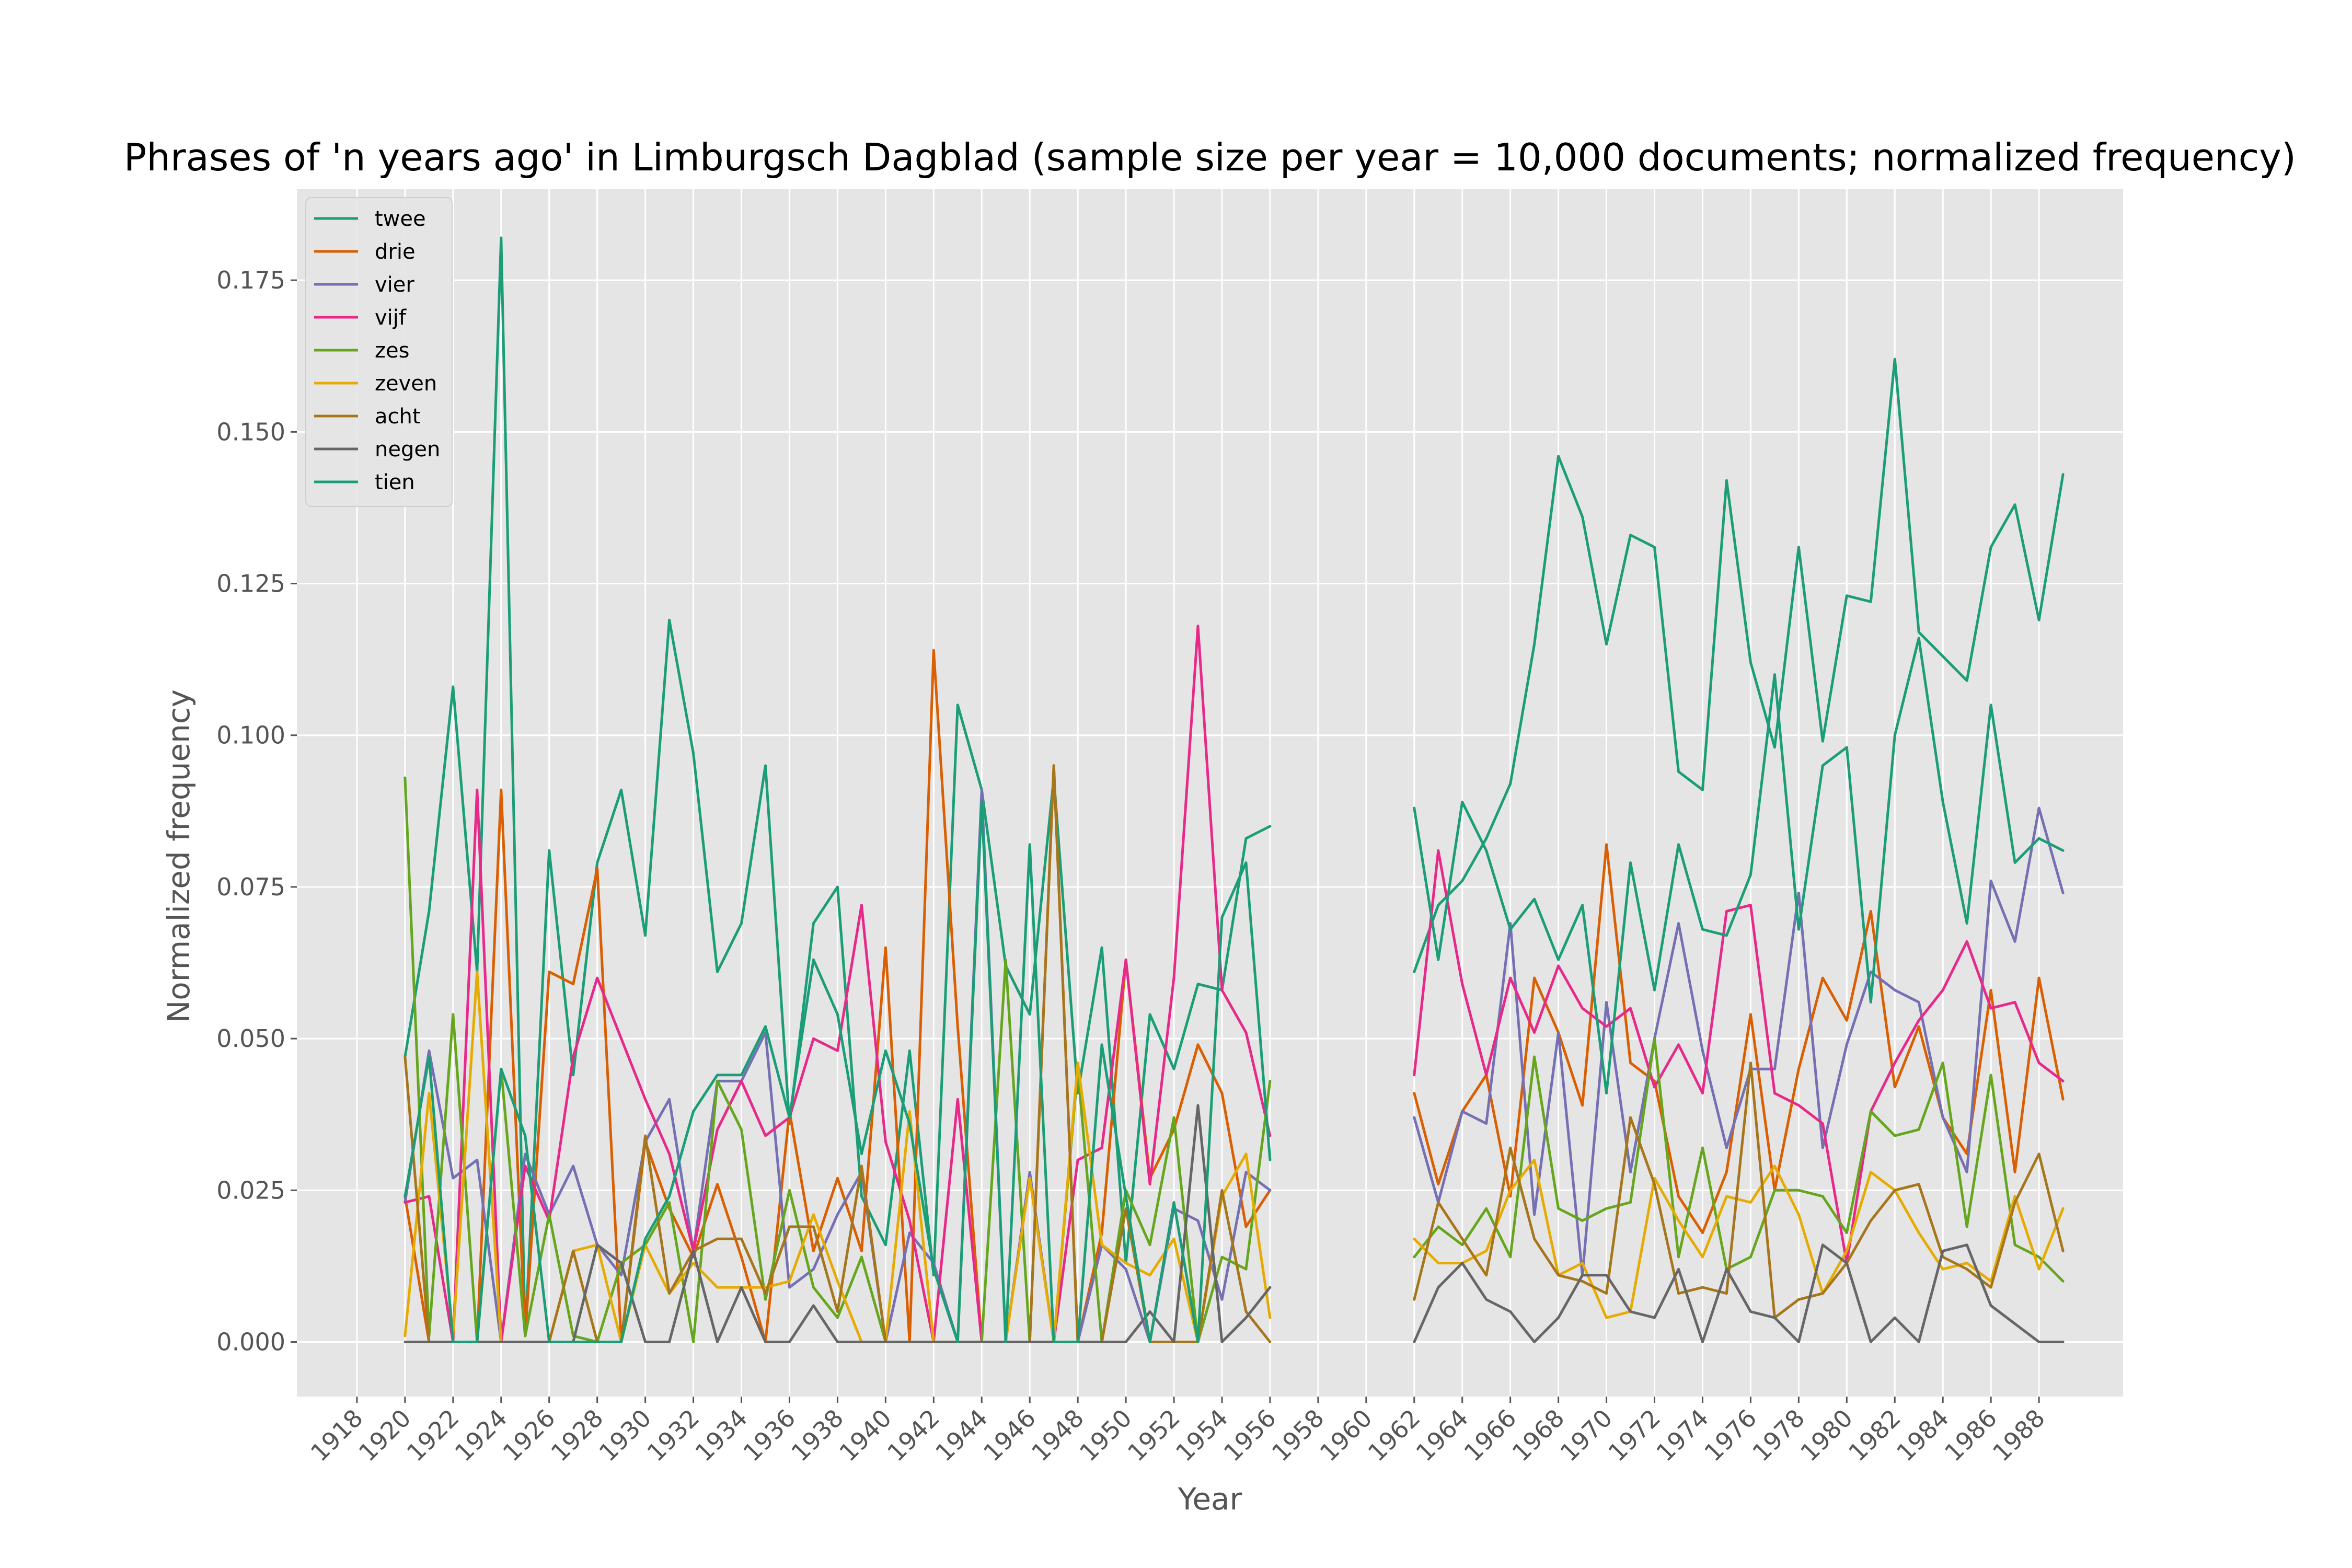 The height and width of the screenshot is (1568, 2352). Describe the element at coordinates (250, 735) in the screenshot. I see `y-tick-label: 0.100` at that location.